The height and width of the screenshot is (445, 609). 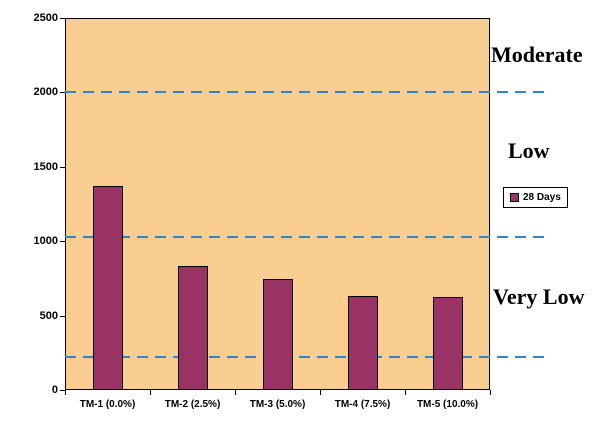 What do you see at coordinates (45, 241) in the screenshot?
I see `y-axis-tick-label: 1000` at bounding box center [45, 241].